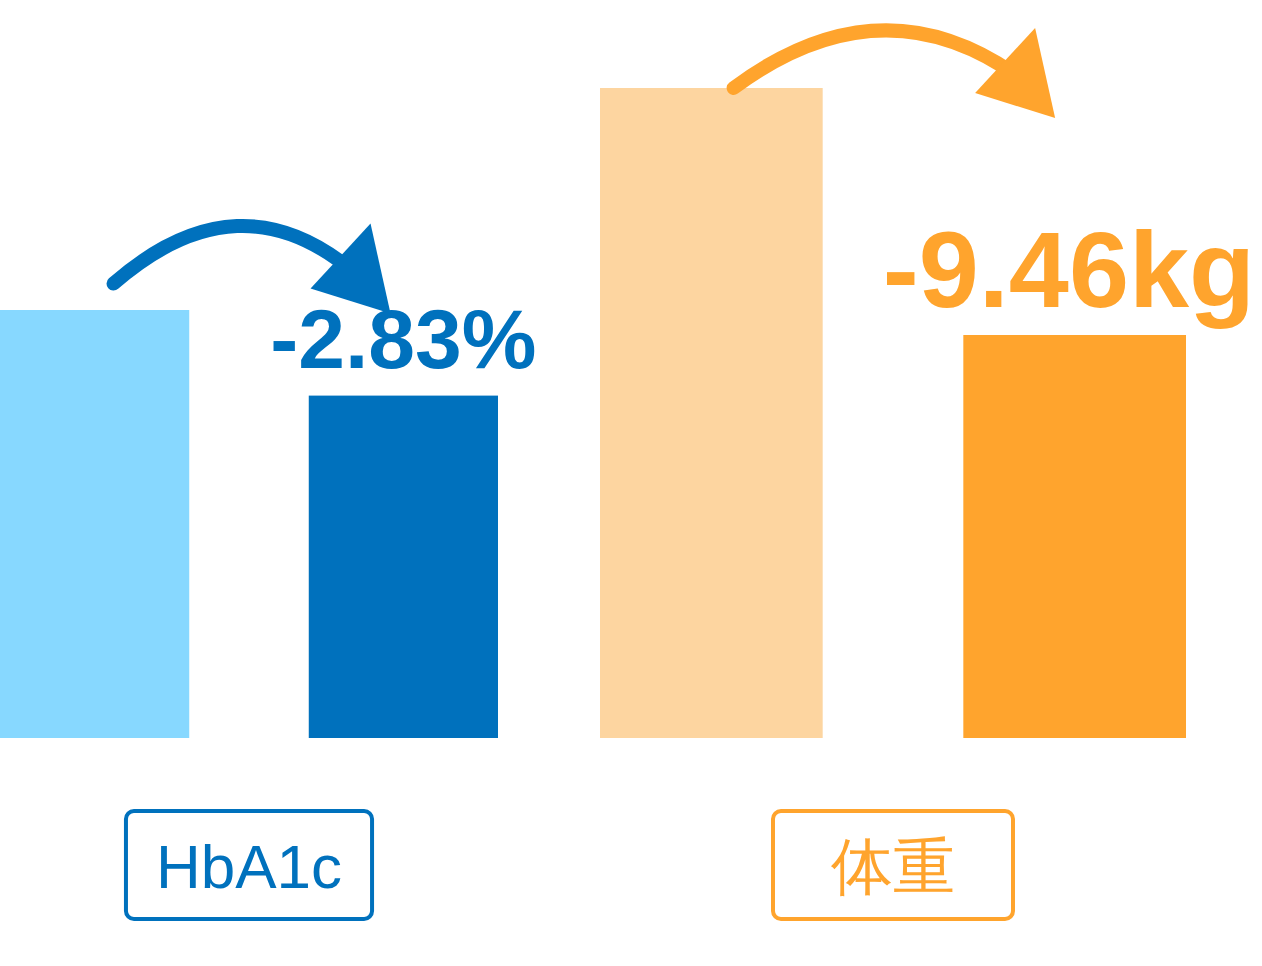 The image size is (1262, 966). Describe the element at coordinates (403, 338) in the screenshot. I see `annotation: -2.83%` at that location.